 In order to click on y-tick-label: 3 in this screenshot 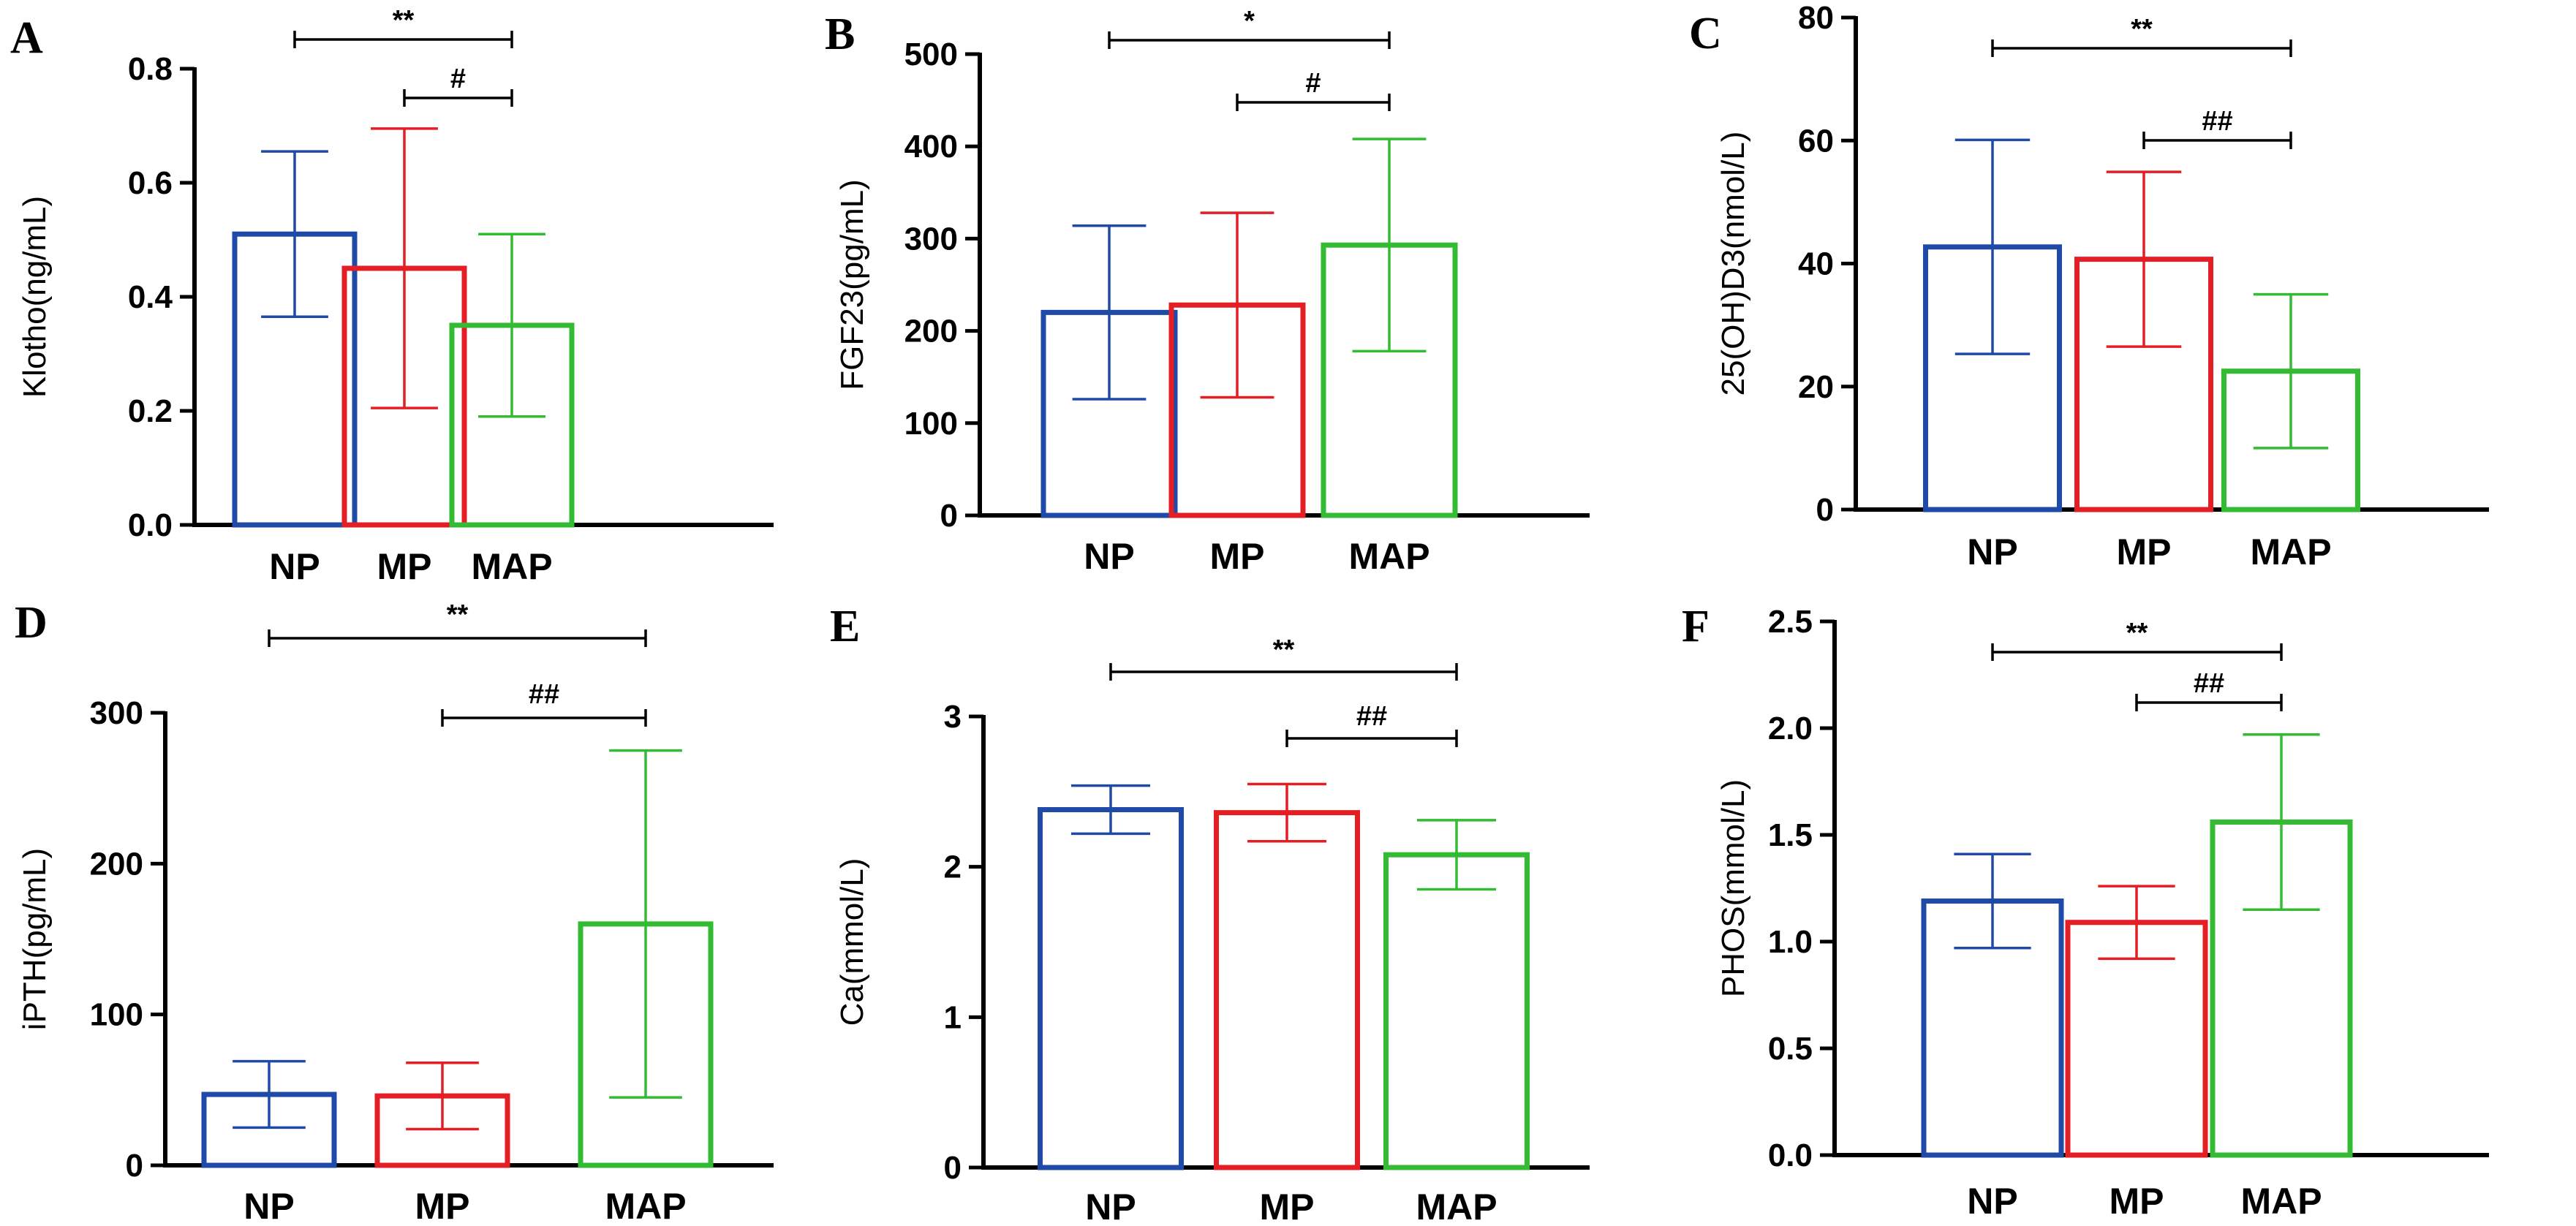, I will do `click(953, 717)`.